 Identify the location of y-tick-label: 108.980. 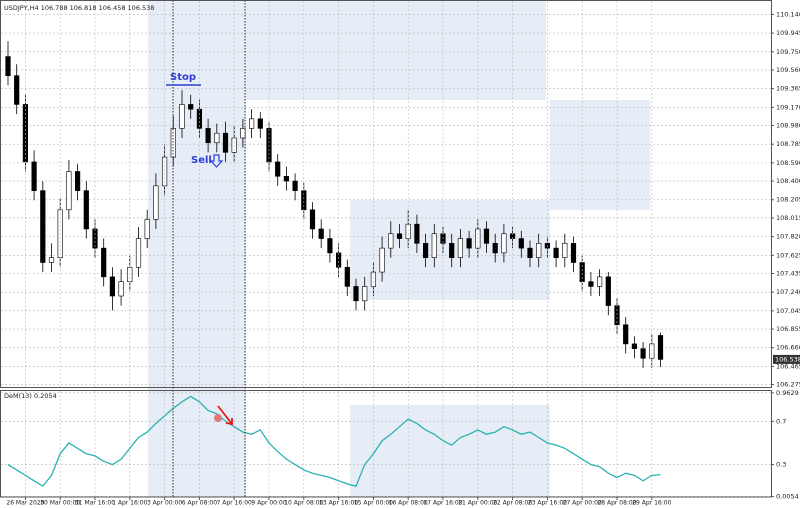
(788, 126).